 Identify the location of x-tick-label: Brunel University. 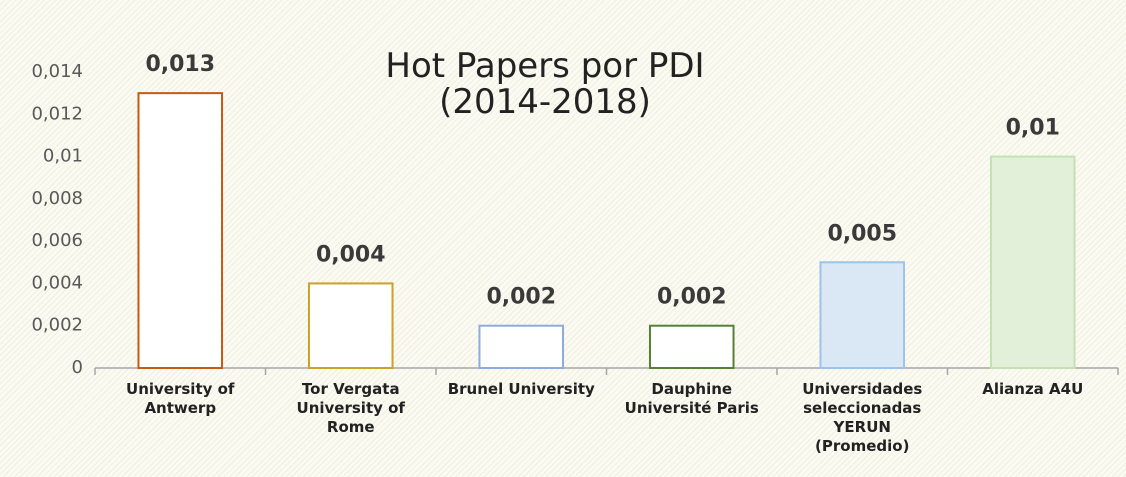
(521, 389).